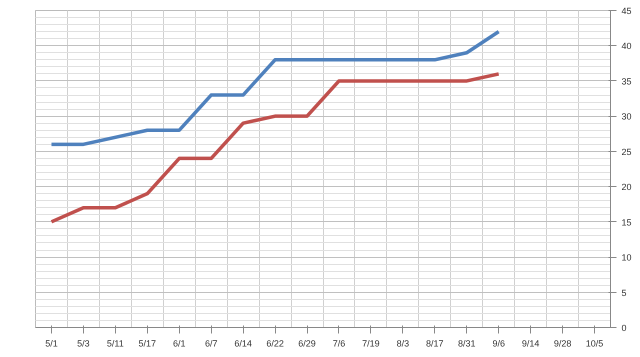  Describe the element at coordinates (627, 257) in the screenshot. I see `y-tick-label: 10` at that location.